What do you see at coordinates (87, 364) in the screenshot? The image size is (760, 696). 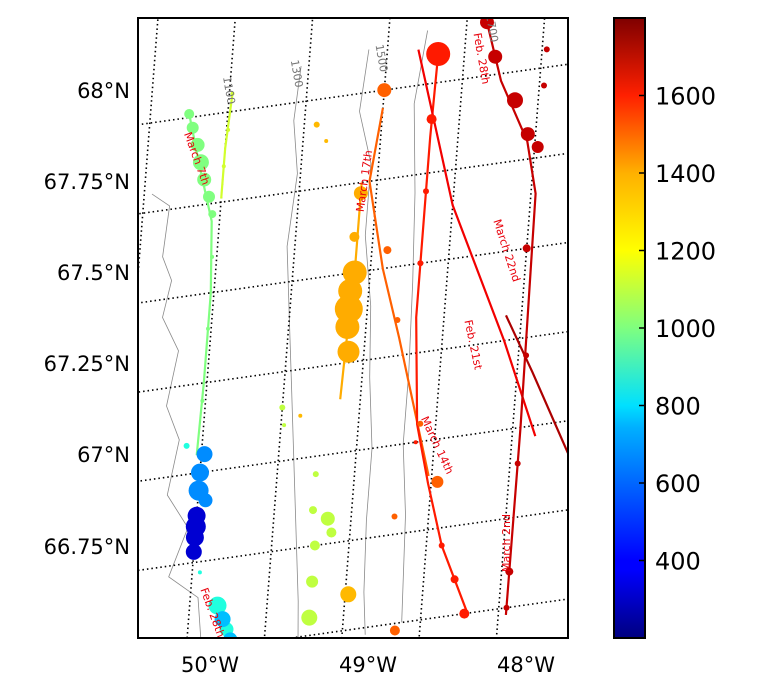 I see `y-tick-label-3: 67.25°N` at bounding box center [87, 364].